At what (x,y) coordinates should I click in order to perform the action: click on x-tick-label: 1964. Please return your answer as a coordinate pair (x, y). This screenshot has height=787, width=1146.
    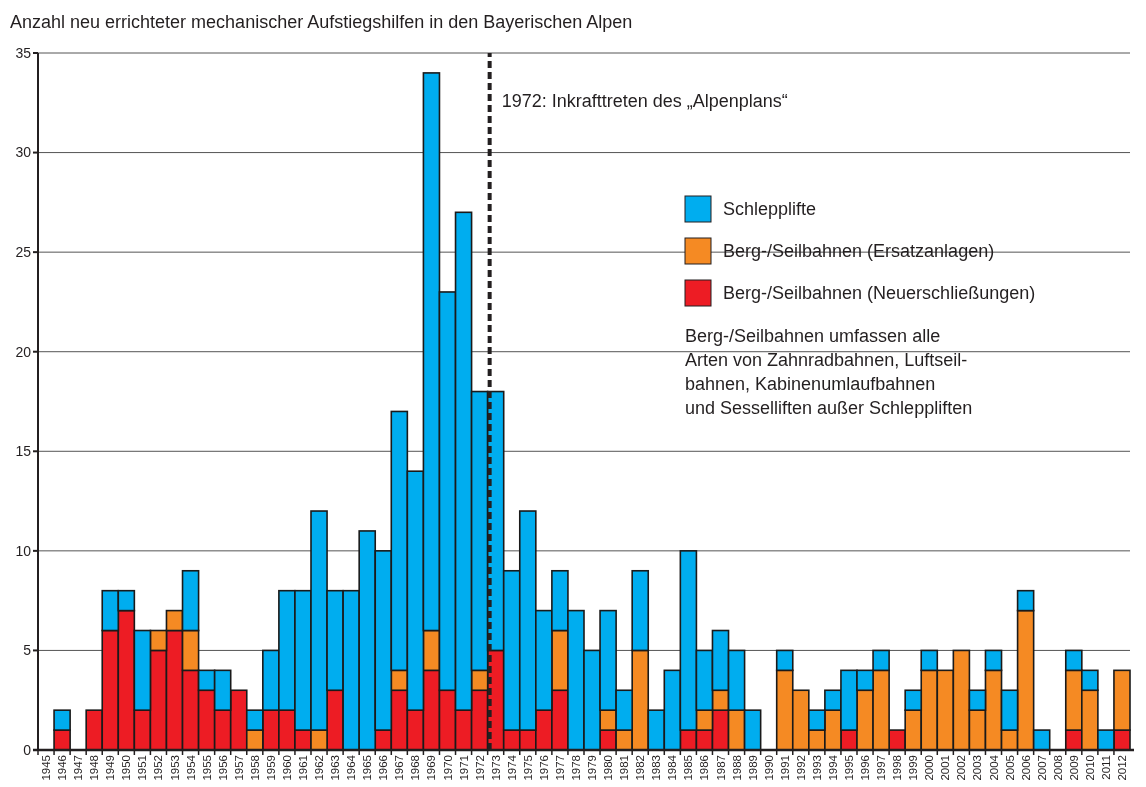
    Looking at the image, I should click on (351, 767).